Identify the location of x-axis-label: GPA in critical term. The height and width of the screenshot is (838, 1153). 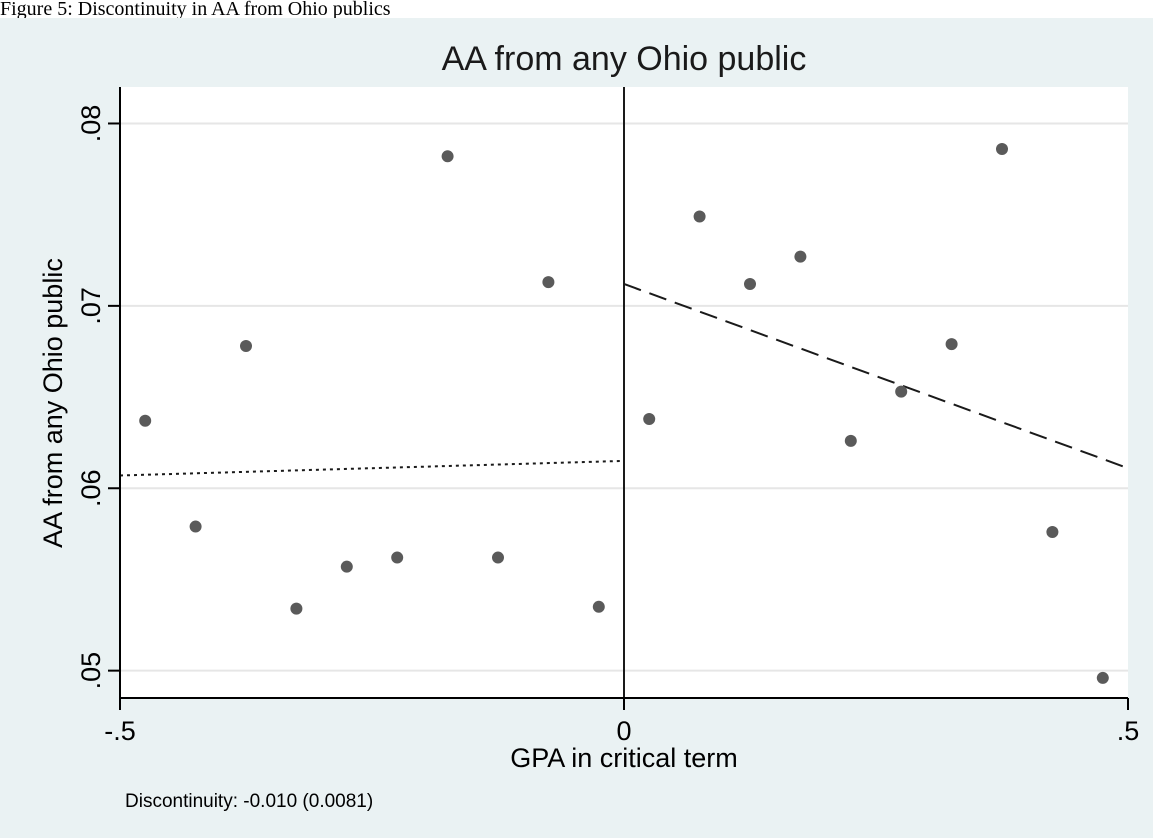
(624, 758).